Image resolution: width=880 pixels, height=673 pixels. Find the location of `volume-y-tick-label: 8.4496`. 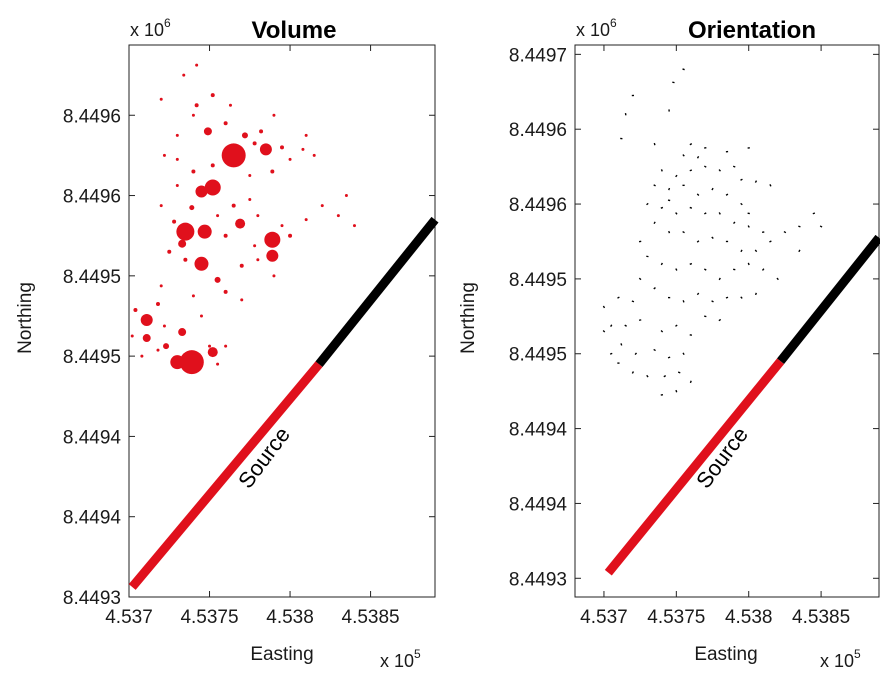

volume-y-tick-label: 8.4496 is located at coordinates (92, 197).